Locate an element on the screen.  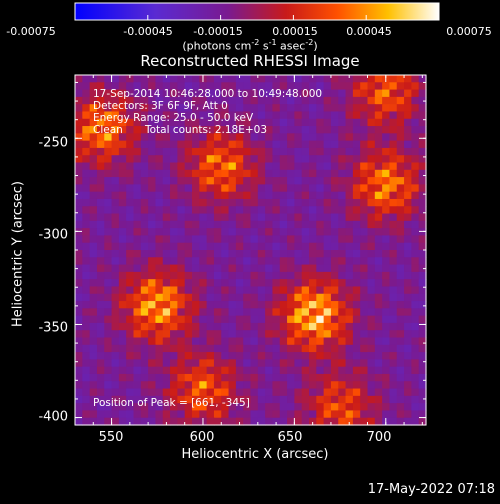
y-axis-label: Heliocentric Y (arcsec) is located at coordinates (18, 254).